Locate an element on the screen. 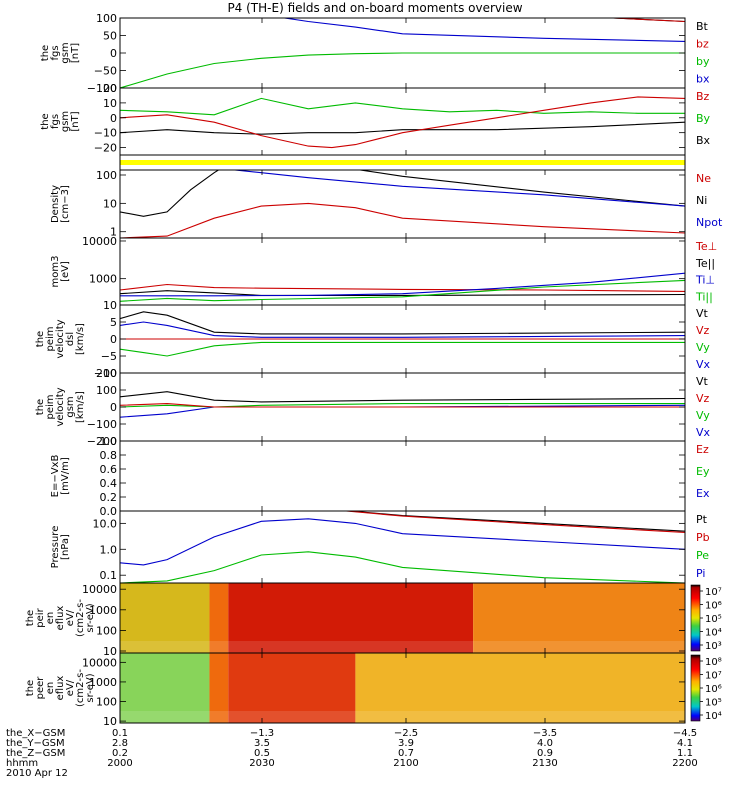  axis-row-value: 0.1 is located at coordinates (120, 733).